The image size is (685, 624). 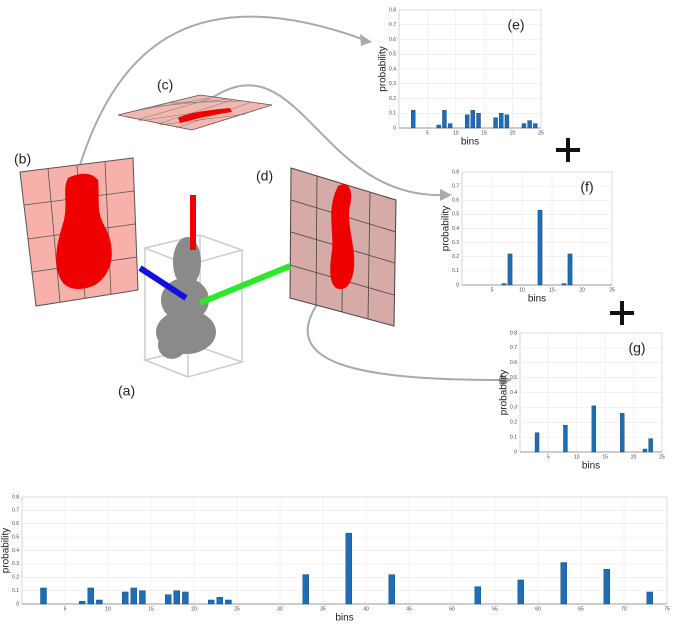 I want to click on y-tick-label: 0.2, so click(x=15, y=578).